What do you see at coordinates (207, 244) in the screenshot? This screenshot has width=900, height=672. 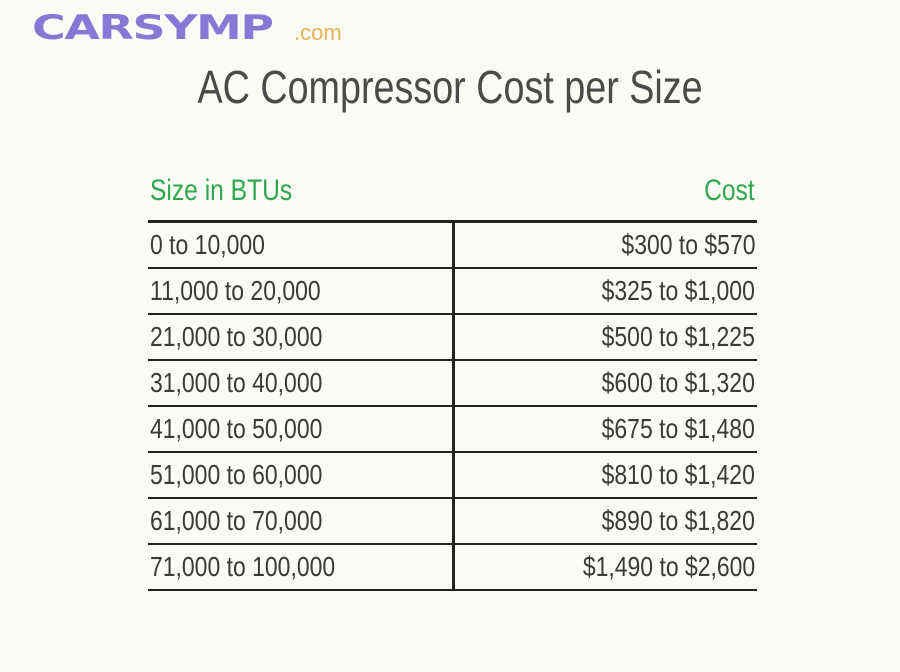 I see `size-text: 0 to 10,000` at bounding box center [207, 244].